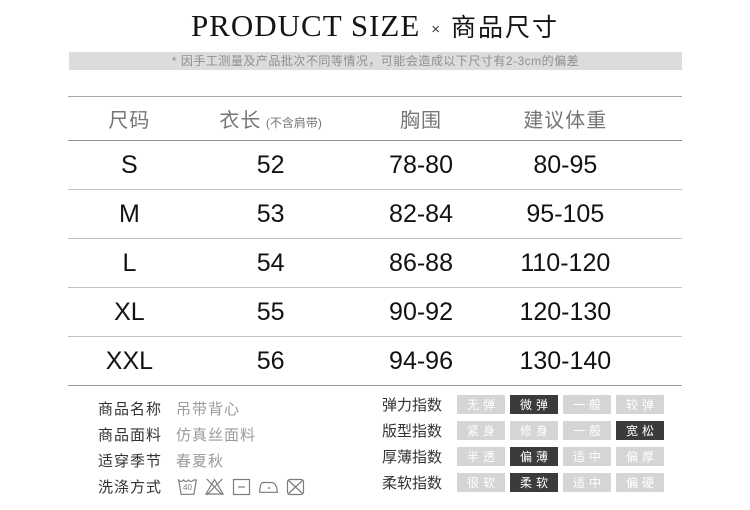 The image size is (750, 510). I want to click on svg-text: 40, so click(187, 487).